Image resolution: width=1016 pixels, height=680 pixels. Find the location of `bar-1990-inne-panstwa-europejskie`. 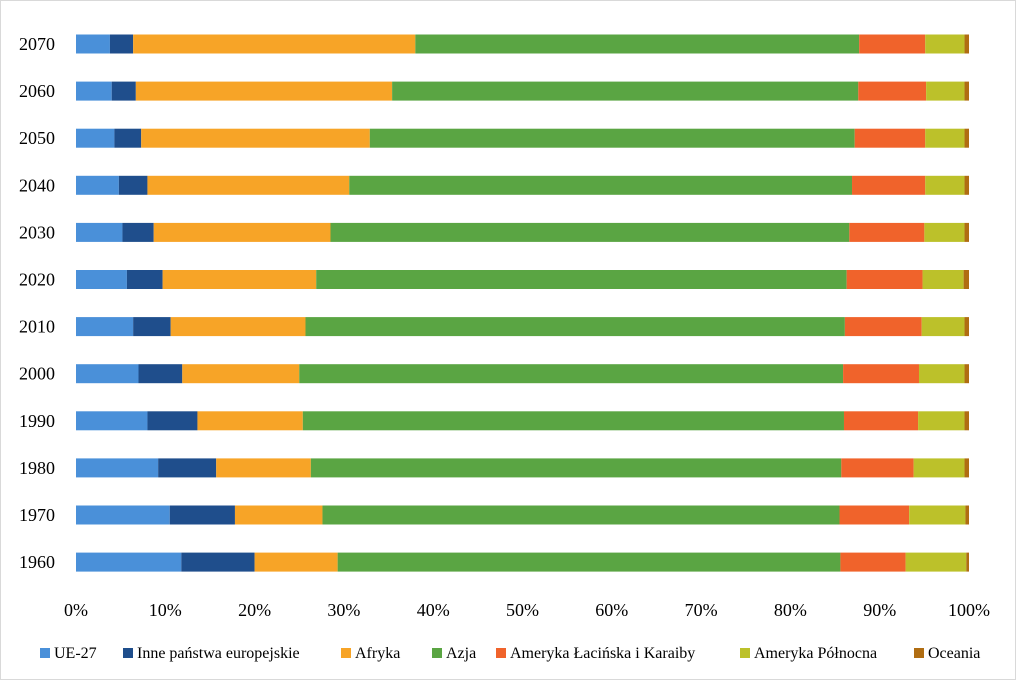

bar-1990-inne-panstwa-europejskie is located at coordinates (172, 421).